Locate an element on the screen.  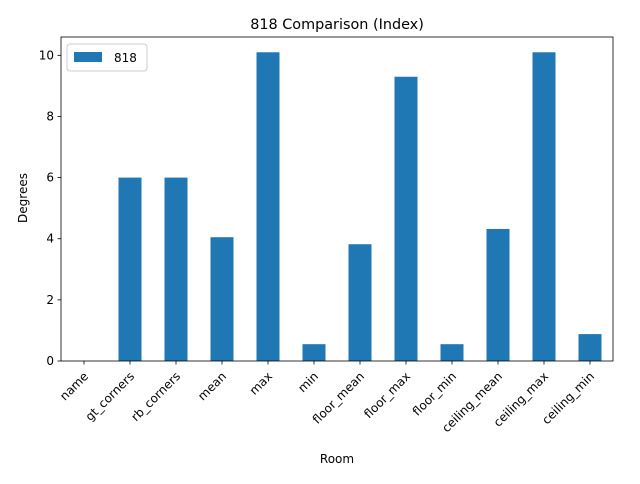
bar-floor_max is located at coordinates (406, 219).